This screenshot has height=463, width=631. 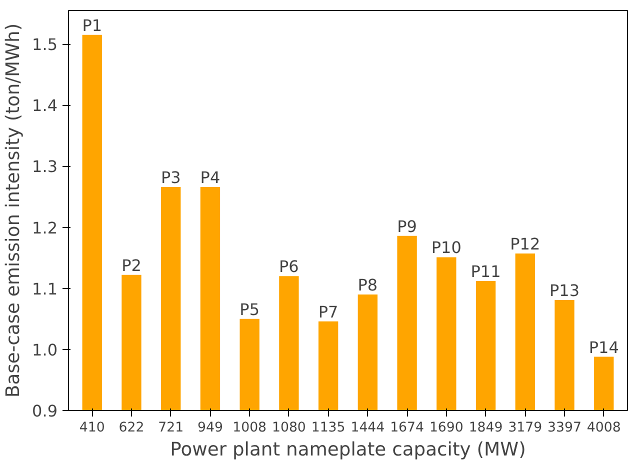 I want to click on x-tick-label: 1008, so click(x=249, y=428).